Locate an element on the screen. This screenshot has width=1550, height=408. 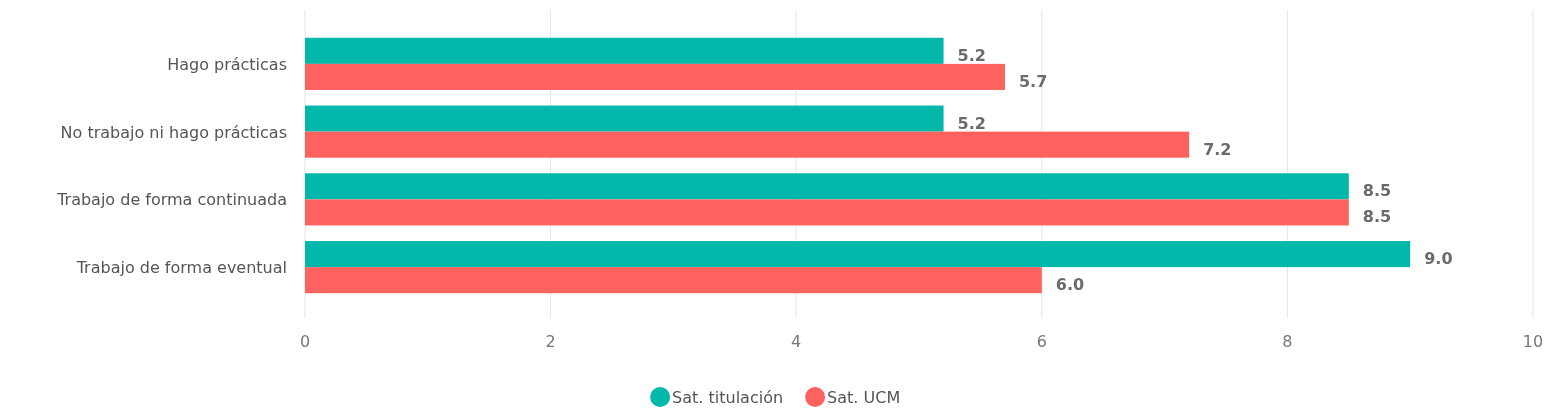
y-tick-label: Trabajo de forma eventual is located at coordinates (181, 268).